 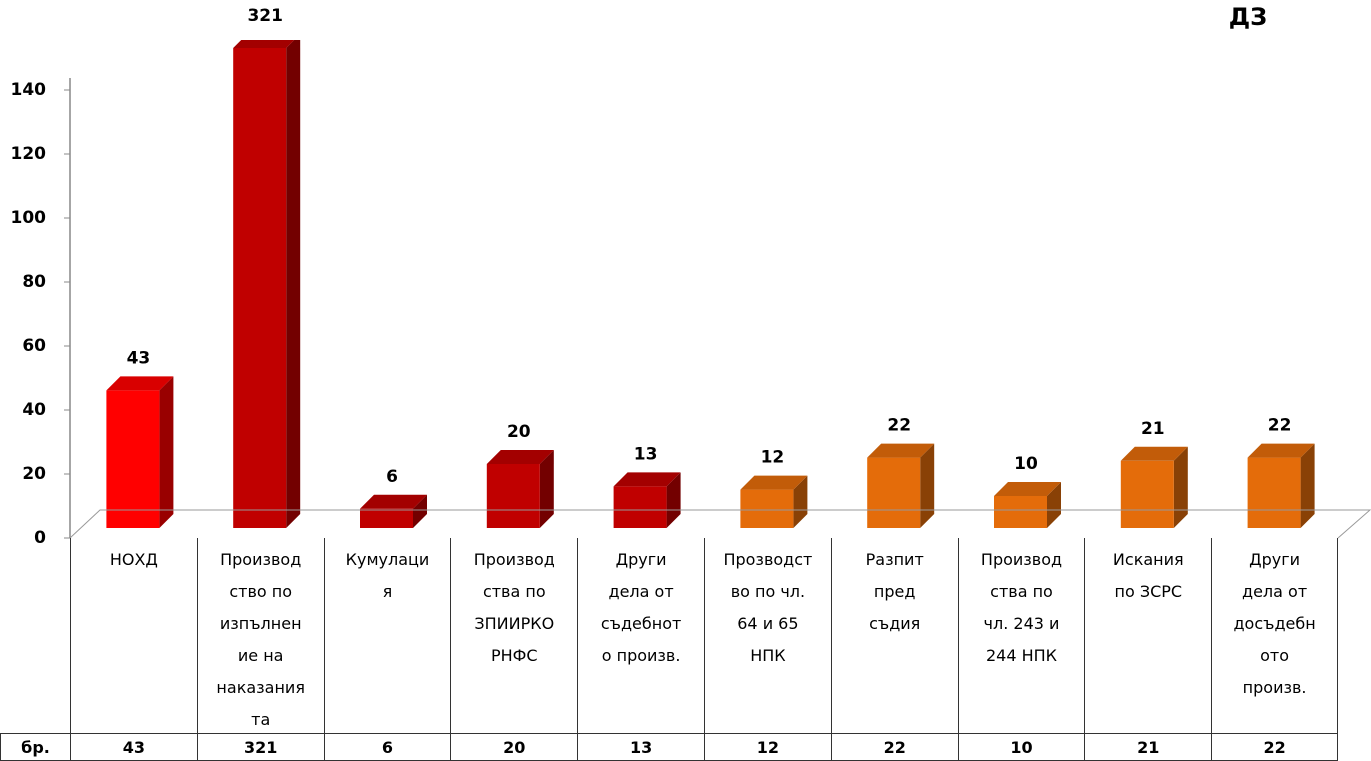 What do you see at coordinates (767, 747) in the screenshot?
I see `table-value: 12` at bounding box center [767, 747].